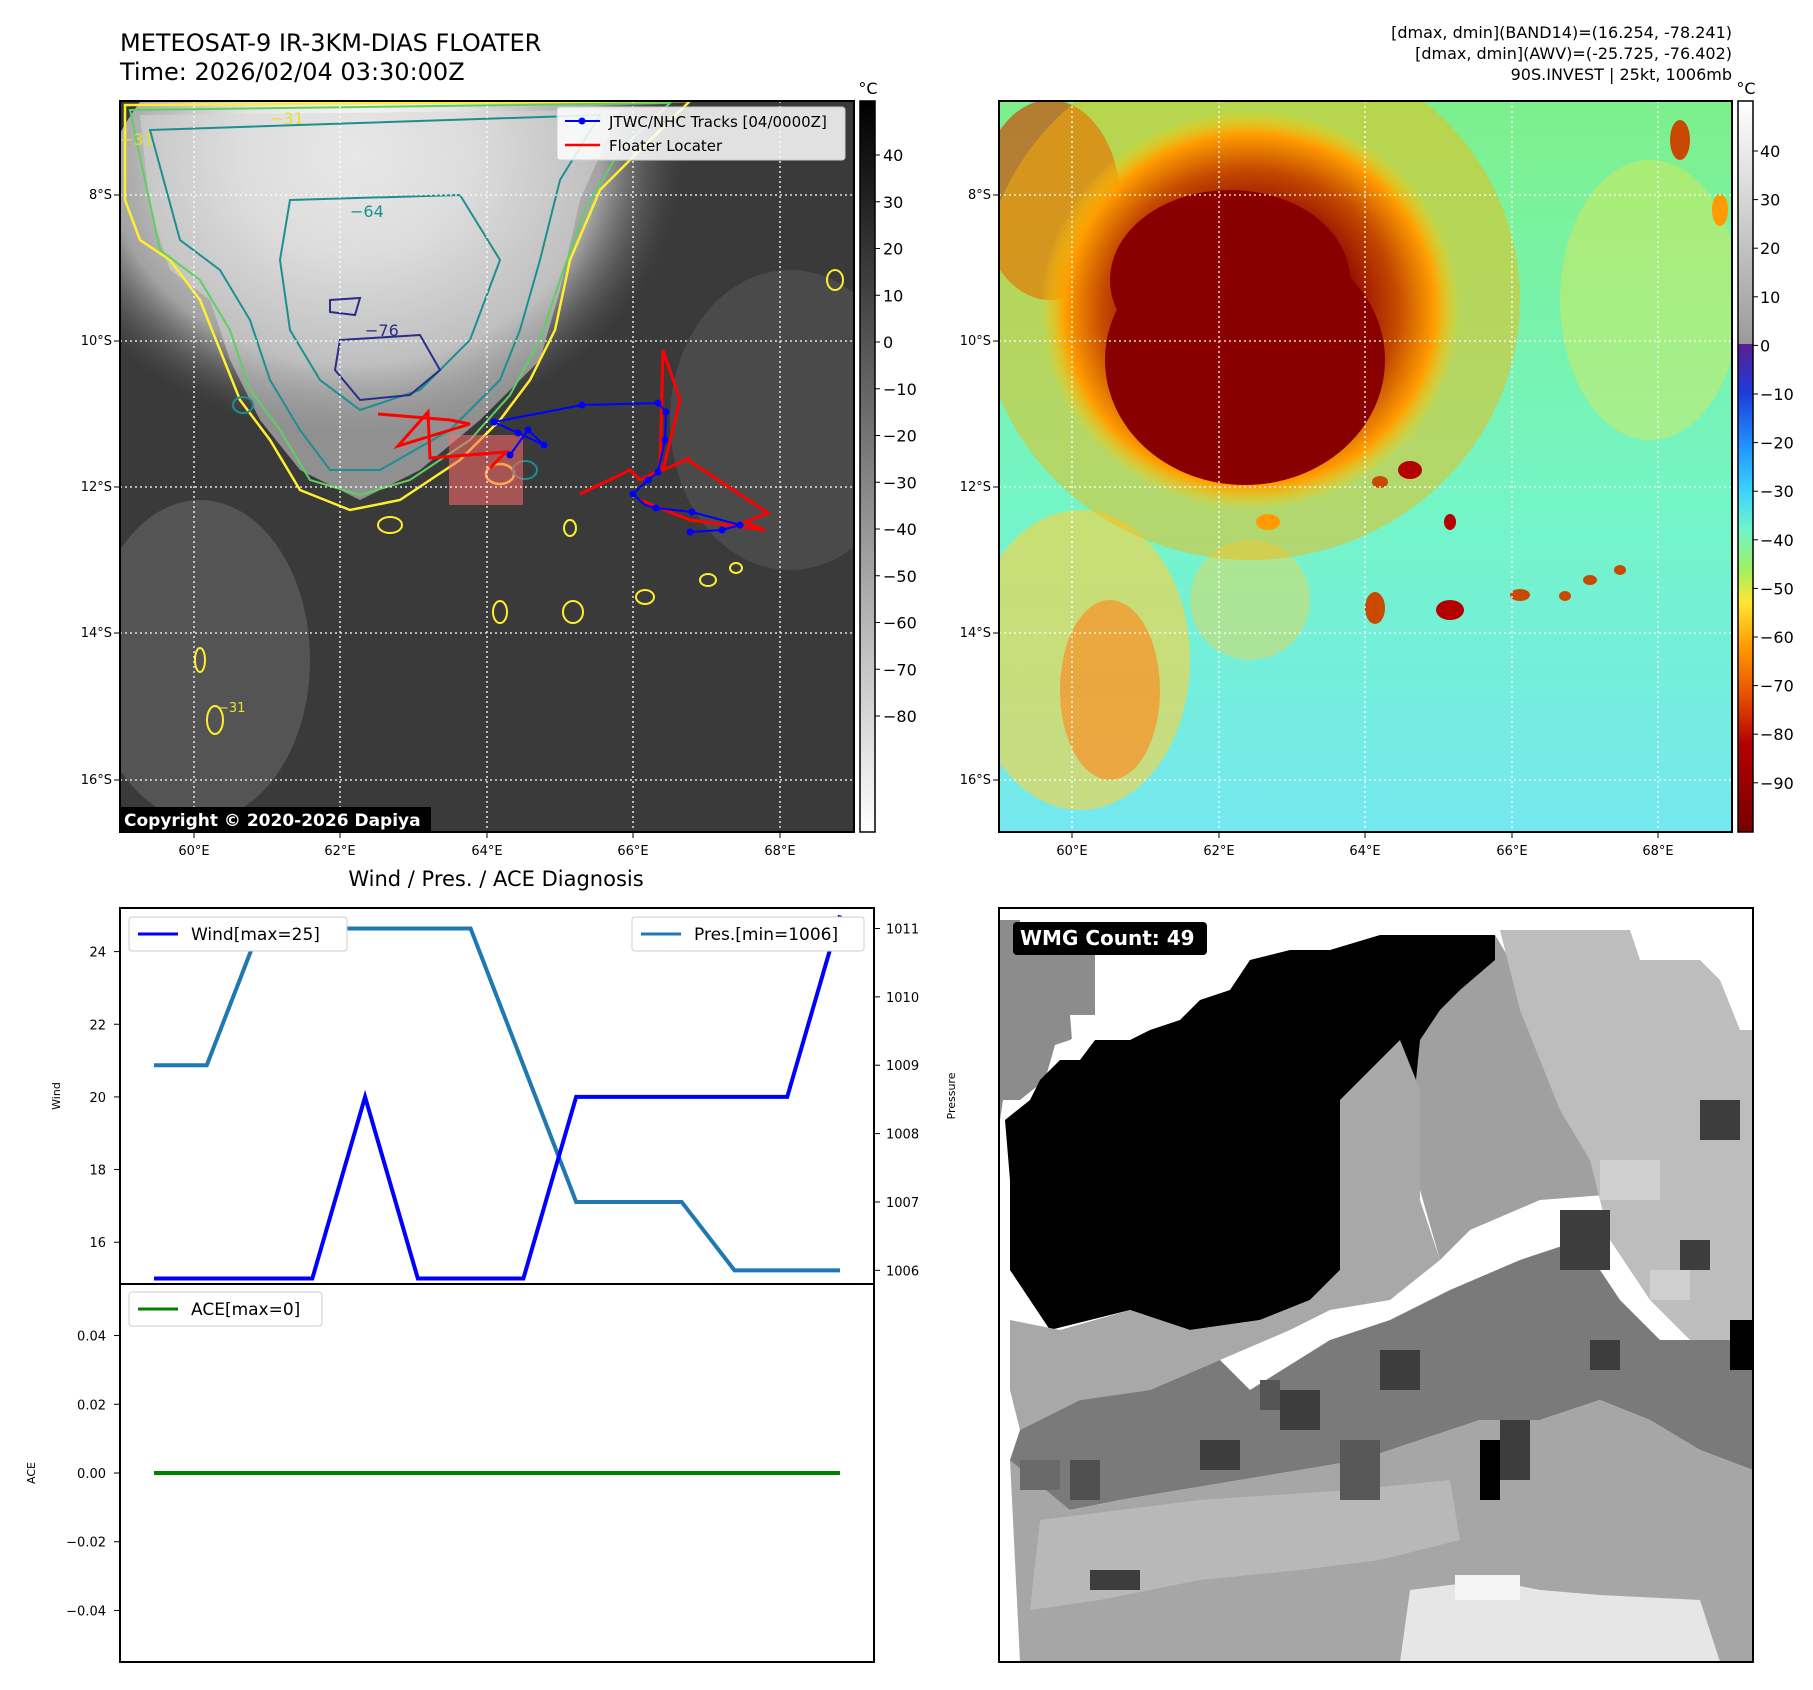  What do you see at coordinates (902, 930) in the screenshot?
I see `pressure-tick-label: 1011` at bounding box center [902, 930].